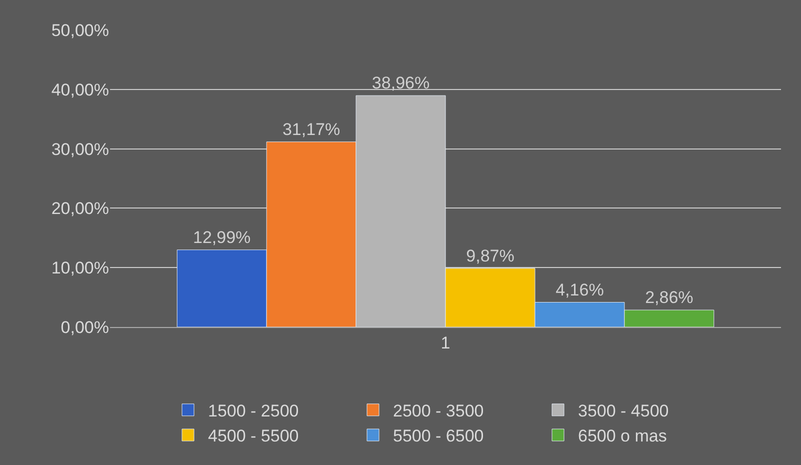 Image resolution: width=801 pixels, height=465 pixels. Describe the element at coordinates (80, 208) in the screenshot. I see `y-tick-label: 20,00%` at that location.